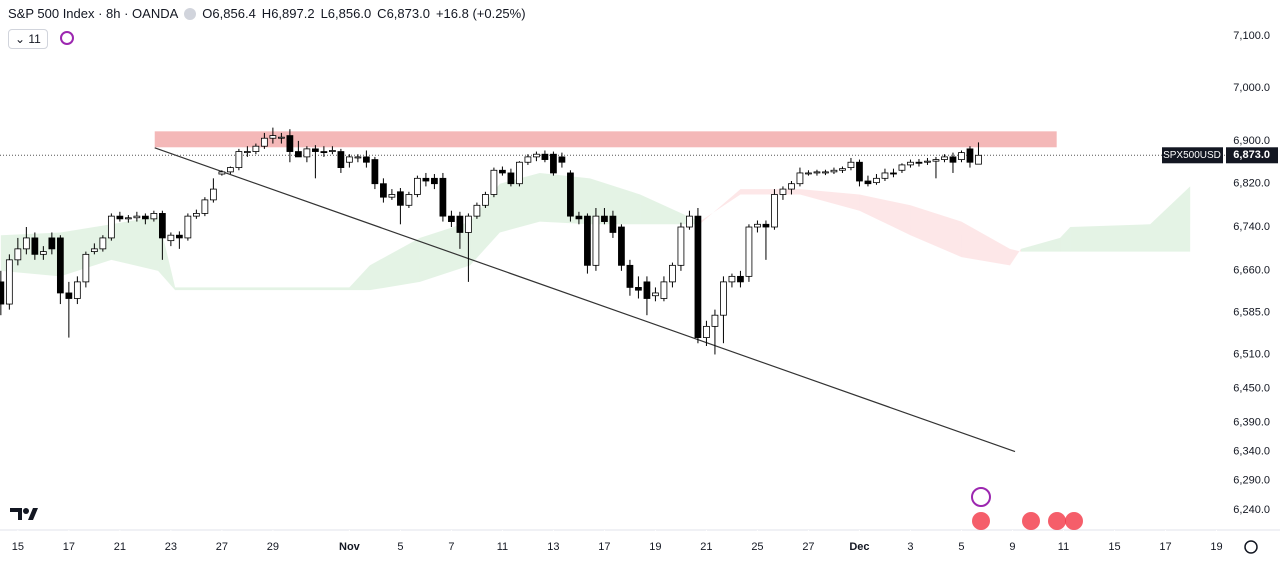 This screenshot has width=1280, height=561. I want to click on y-tick-label: 6,240.0, so click(1251, 510).